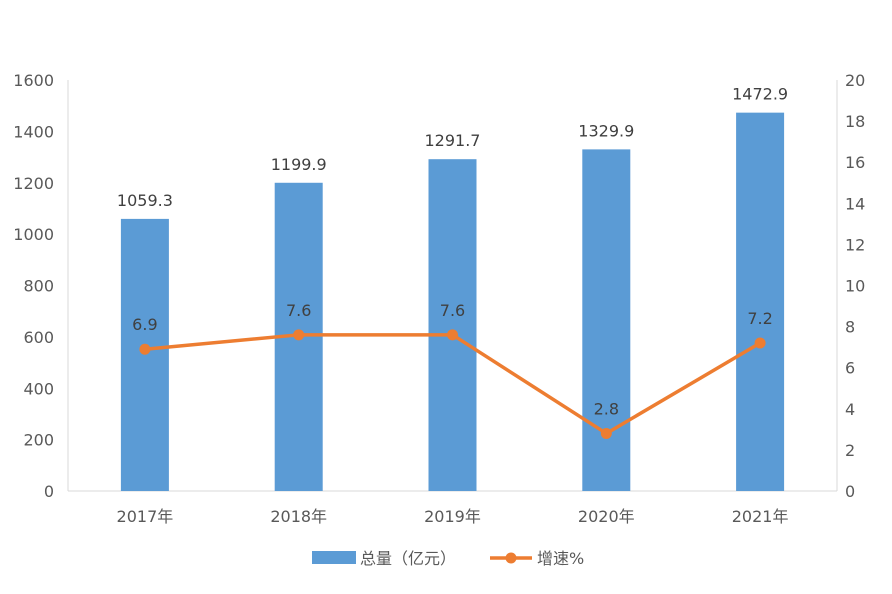  What do you see at coordinates (298, 516) in the screenshot?
I see `x-axis-tick-label: 2018年` at bounding box center [298, 516].